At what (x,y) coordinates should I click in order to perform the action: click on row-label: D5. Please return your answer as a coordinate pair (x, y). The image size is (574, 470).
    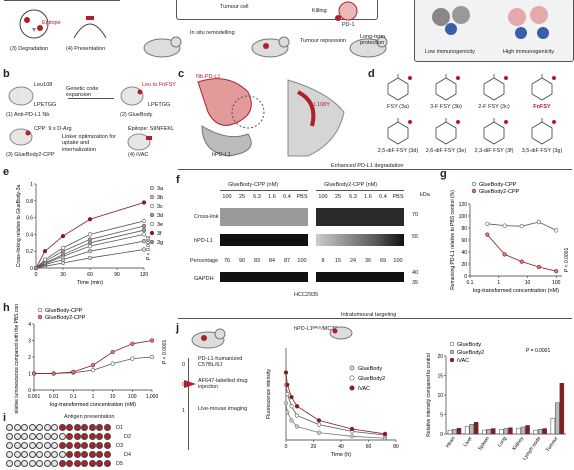
    Looking at the image, I should click on (120, 464).